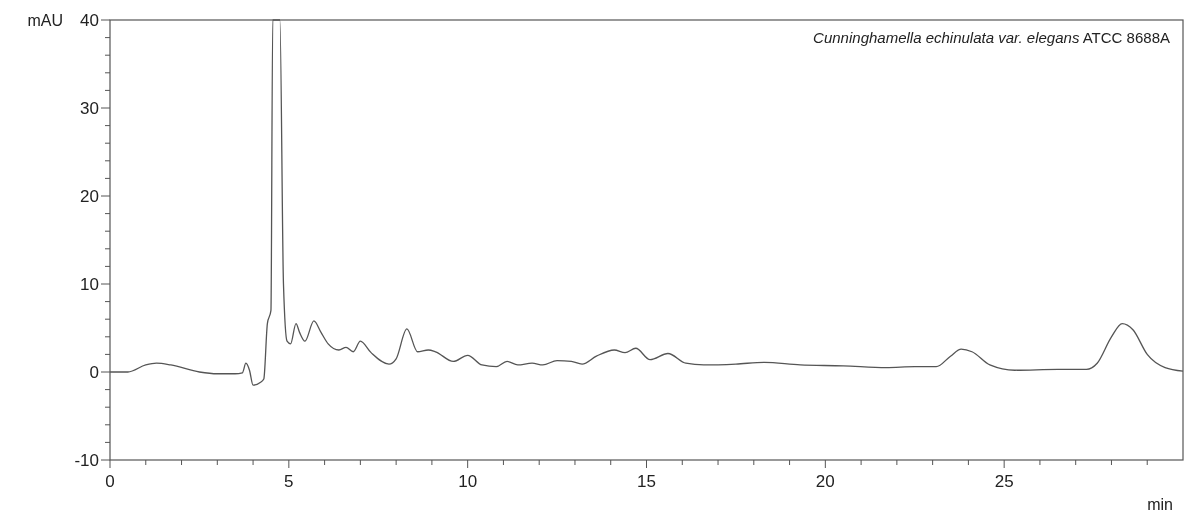  What do you see at coordinates (1124, 37) in the screenshot?
I see `annotation: ATCC 8688A` at bounding box center [1124, 37].